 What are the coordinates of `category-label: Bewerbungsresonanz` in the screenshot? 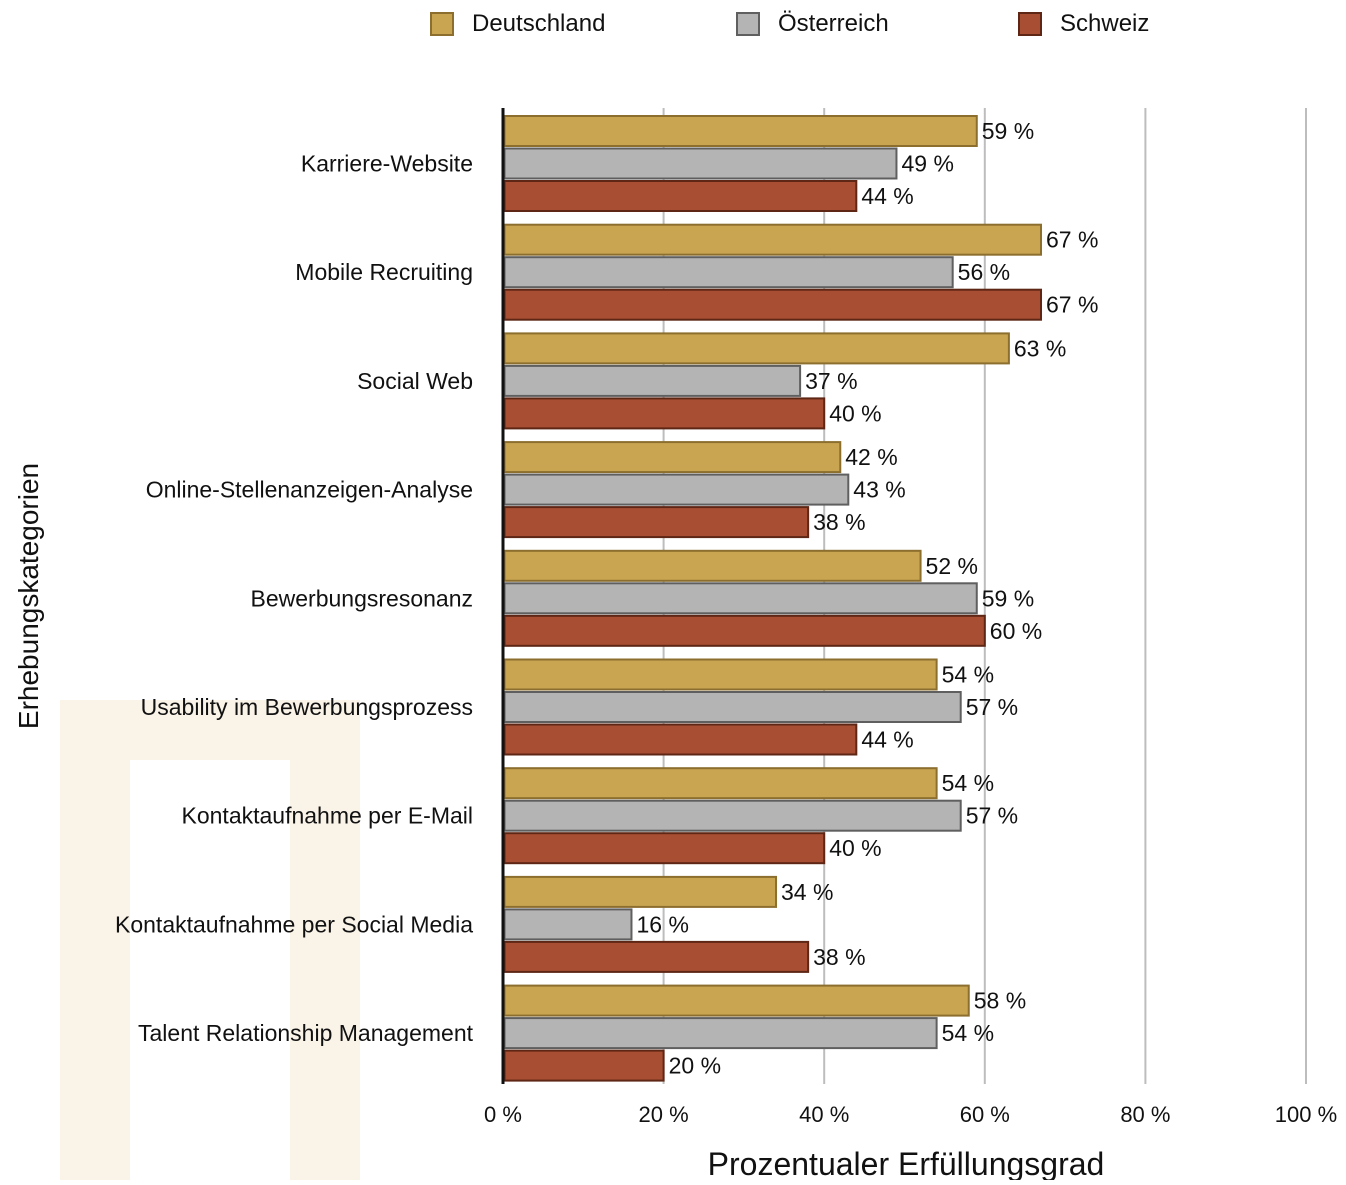 It's located at (362, 598).